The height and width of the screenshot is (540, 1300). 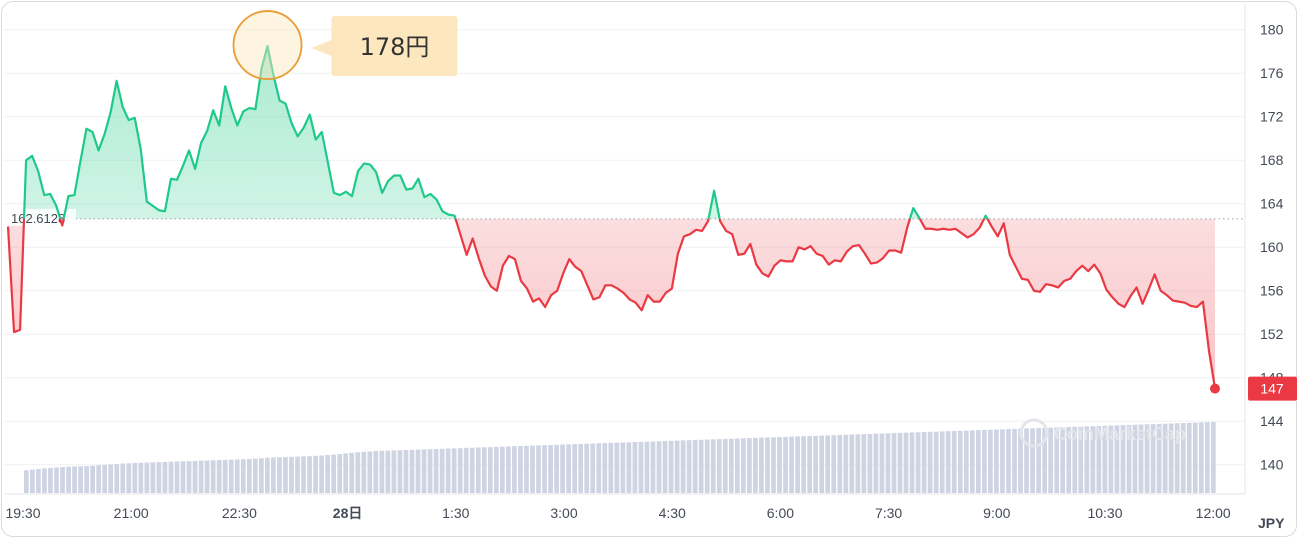 What do you see at coordinates (1272, 334) in the screenshot?
I see `y-tick-label: 152` at bounding box center [1272, 334].